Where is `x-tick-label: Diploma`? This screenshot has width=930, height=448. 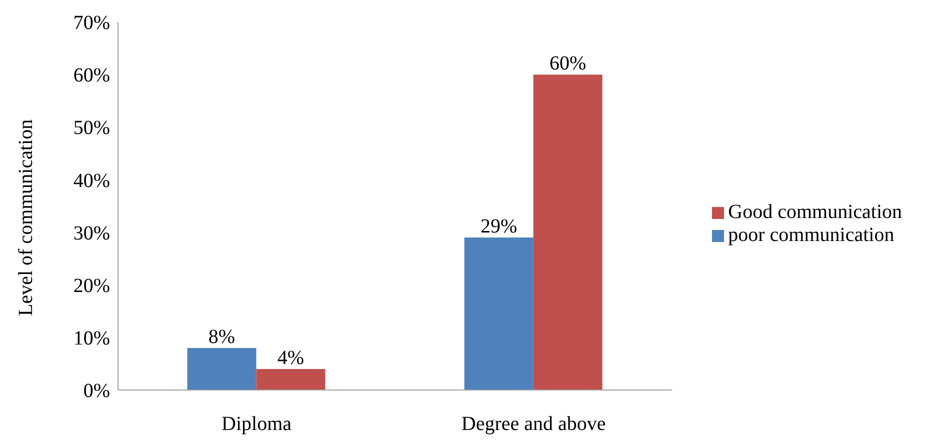 x-tick-label: Diploma is located at coordinates (257, 424).